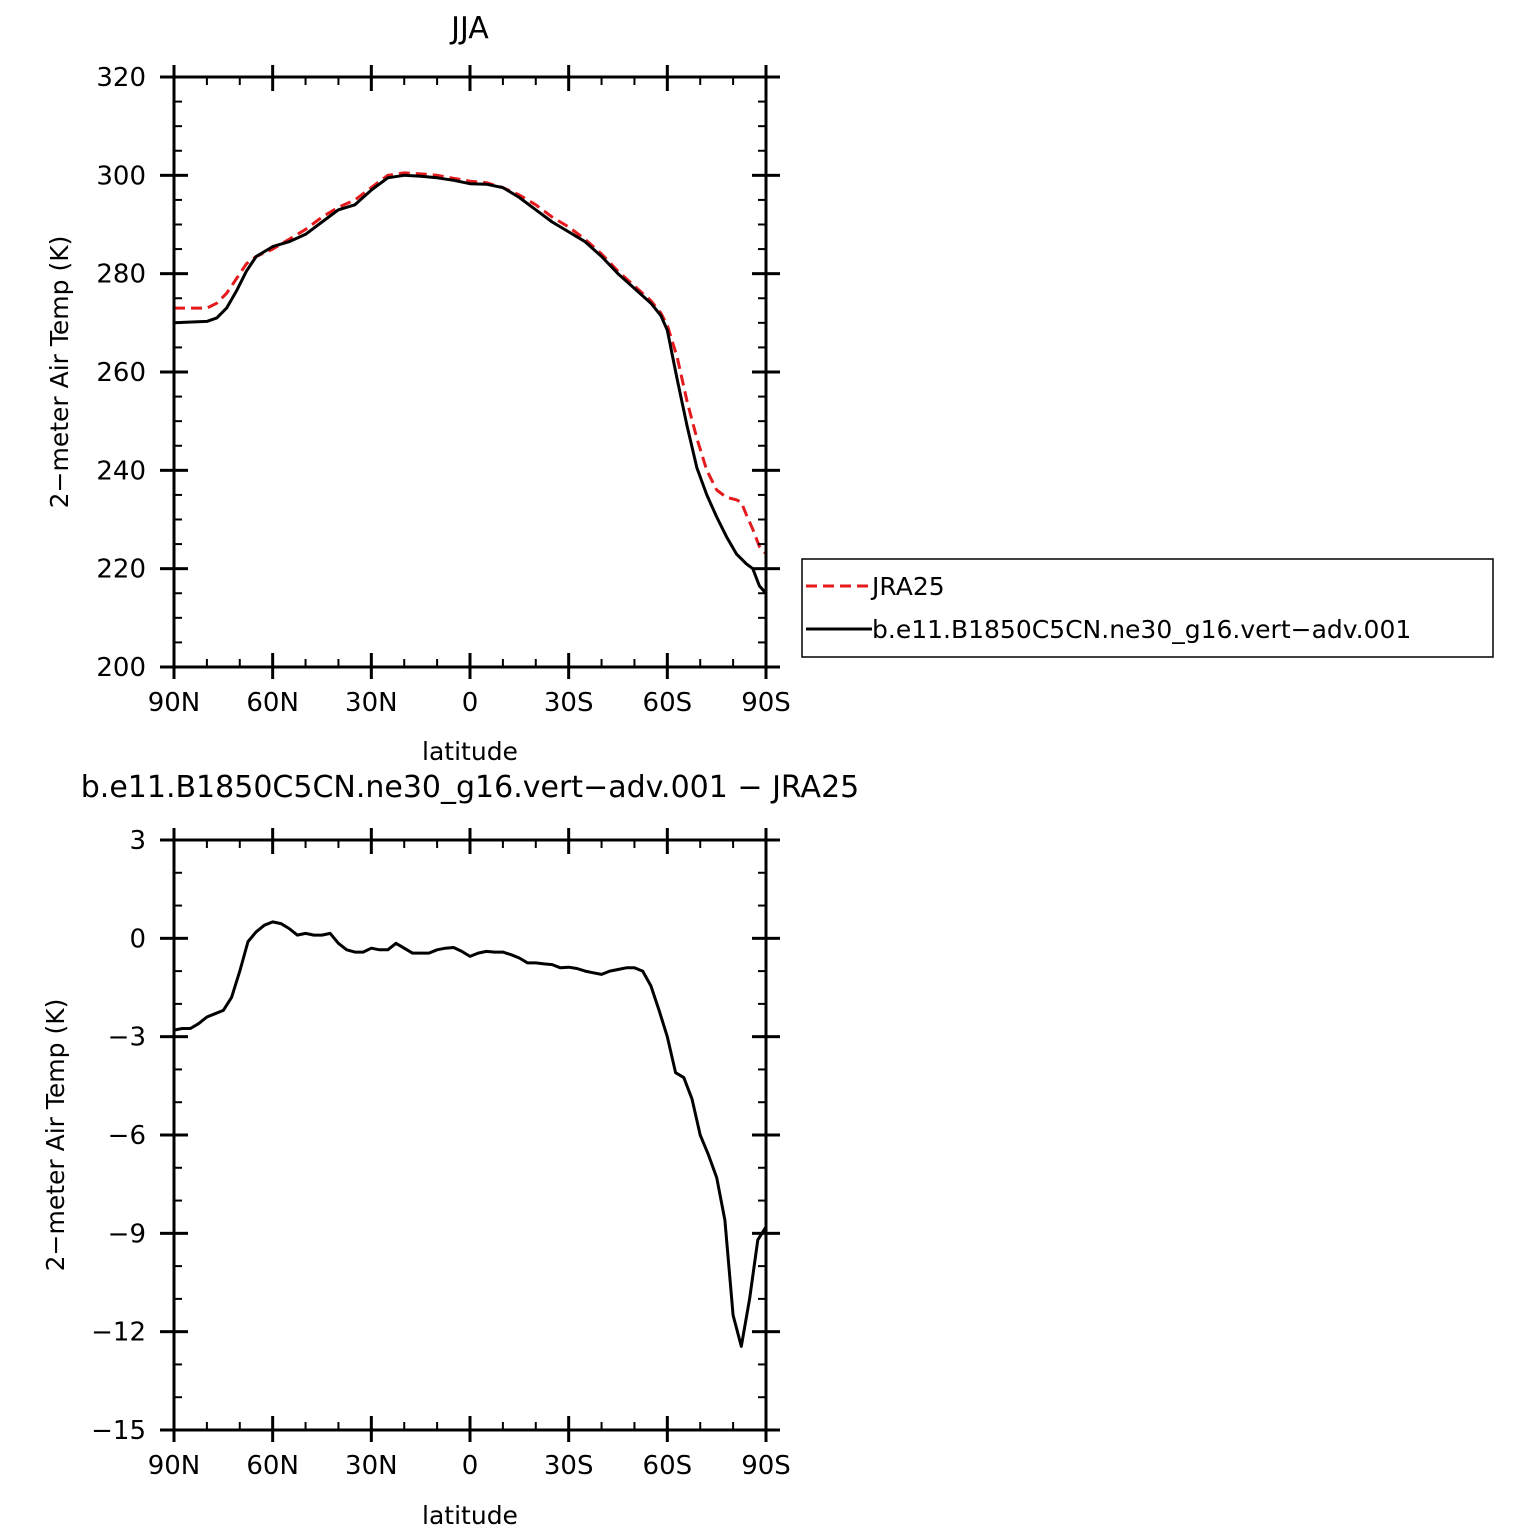 The height and width of the screenshot is (1536, 1538). I want to click on legend-box, so click(1147, 608).